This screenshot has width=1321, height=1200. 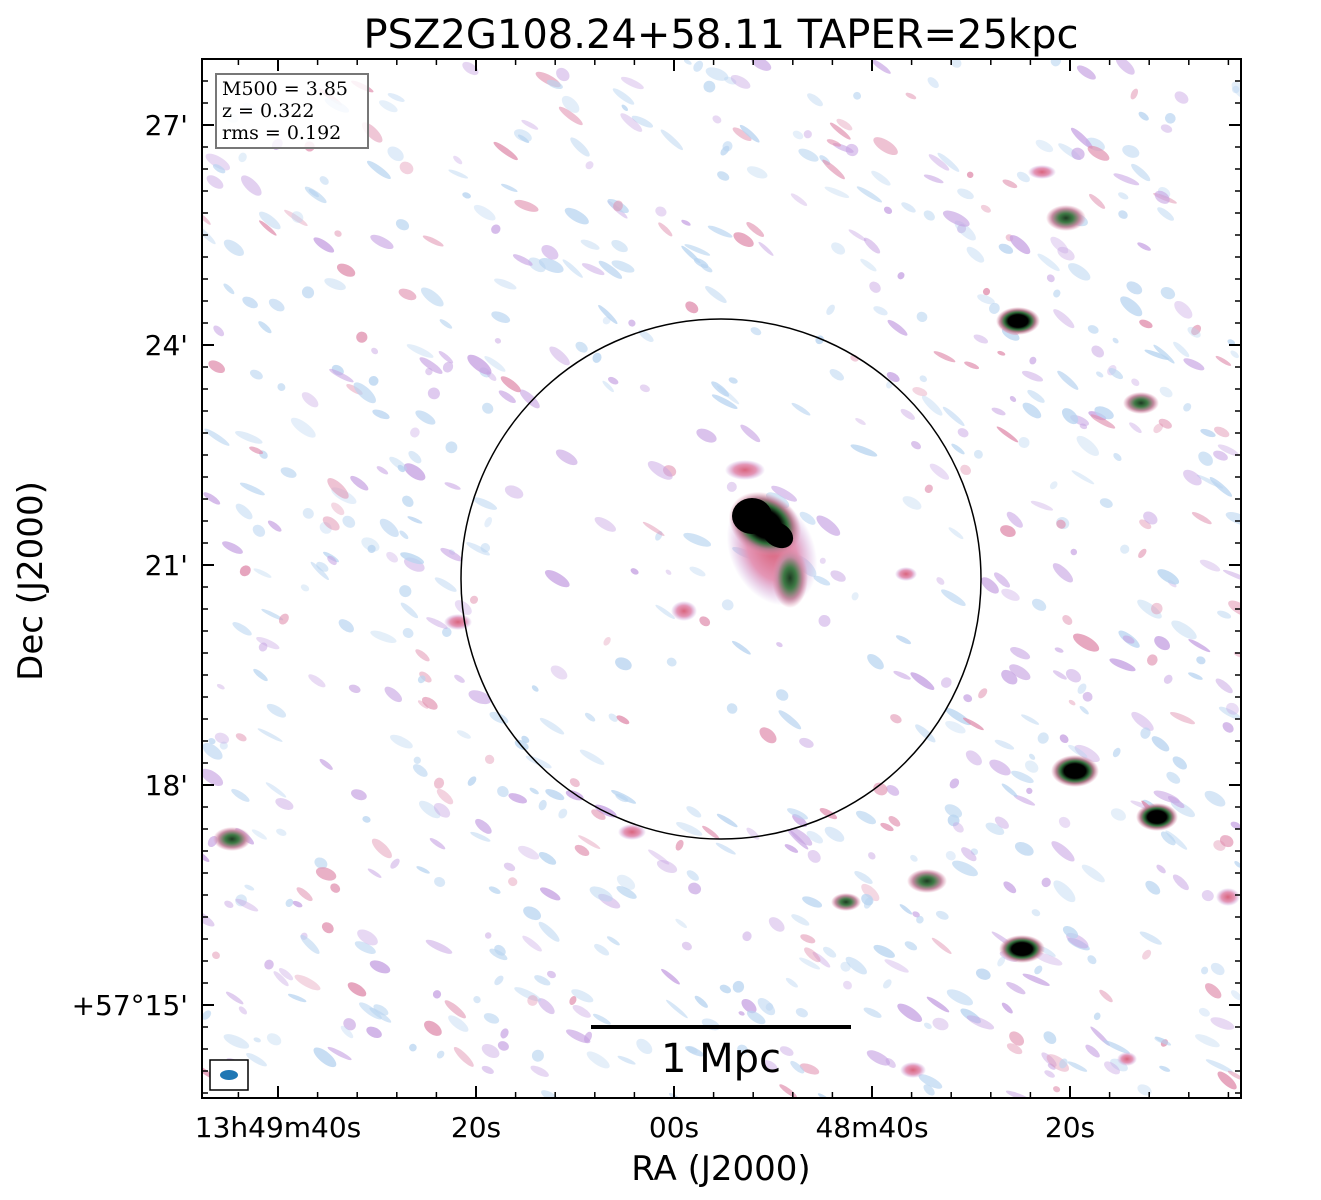 What do you see at coordinates (292, 111) in the screenshot?
I see `info-box: M500 = 3.85 z = 0.322 rms = 0.192` at bounding box center [292, 111].